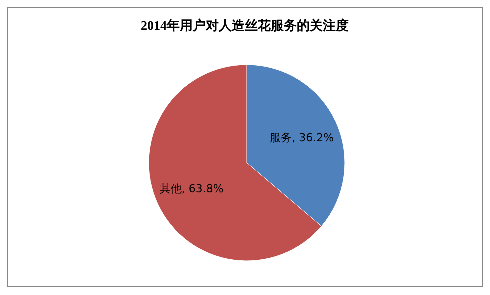 The width and height of the screenshot is (490, 295). I want to click on slice-label: 其他, so click(171, 189).